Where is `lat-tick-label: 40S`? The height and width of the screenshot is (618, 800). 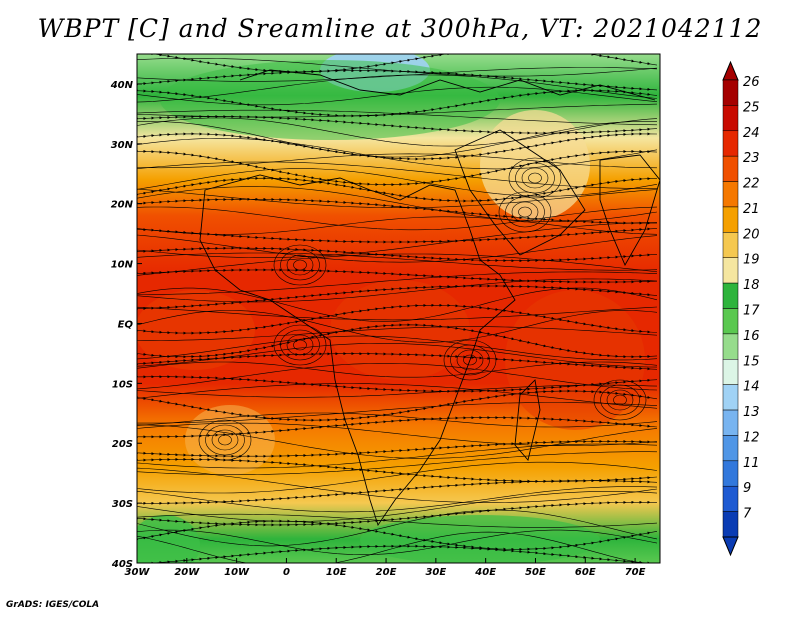 lat-tick-label: 40S is located at coordinates (122, 564).